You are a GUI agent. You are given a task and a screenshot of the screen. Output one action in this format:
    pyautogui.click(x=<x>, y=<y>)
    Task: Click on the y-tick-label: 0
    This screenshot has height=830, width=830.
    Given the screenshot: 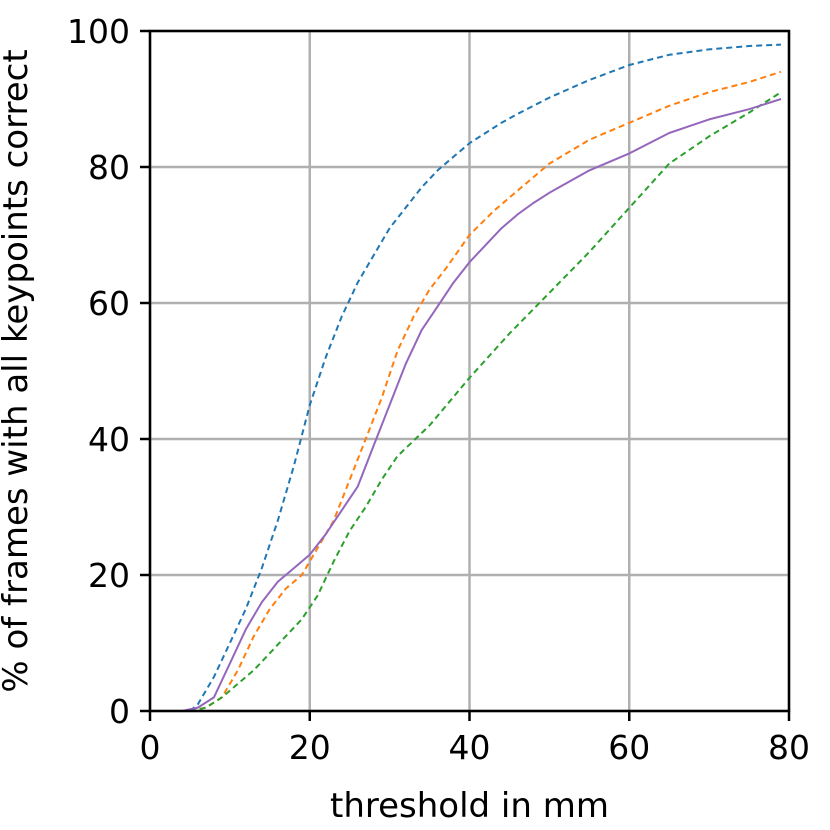 What is the action you would take?
    pyautogui.click(x=119, y=711)
    